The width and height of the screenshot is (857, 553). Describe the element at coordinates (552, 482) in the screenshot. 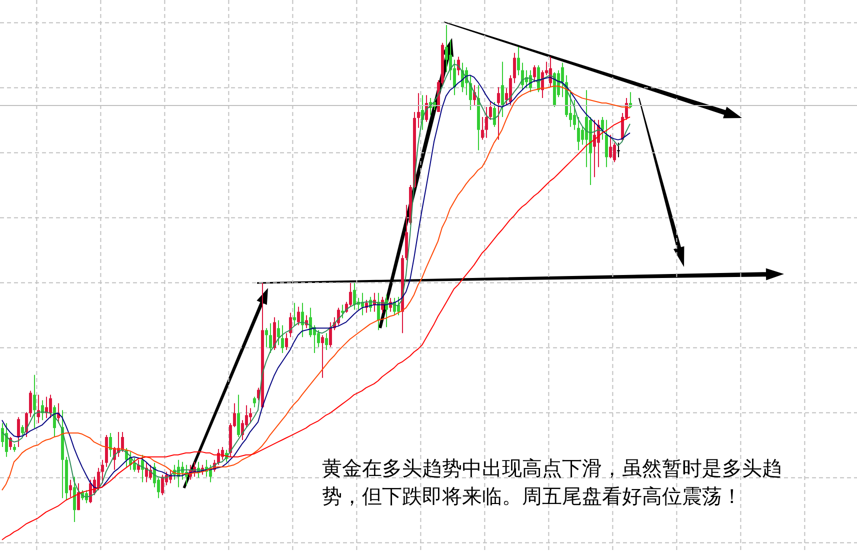

I see `annotation: 黄金在多头趋势中出现高点下滑，虽然暂时是多头趋势，但下跌即将来临。周五尾盘看好高位震荡！` at that location.